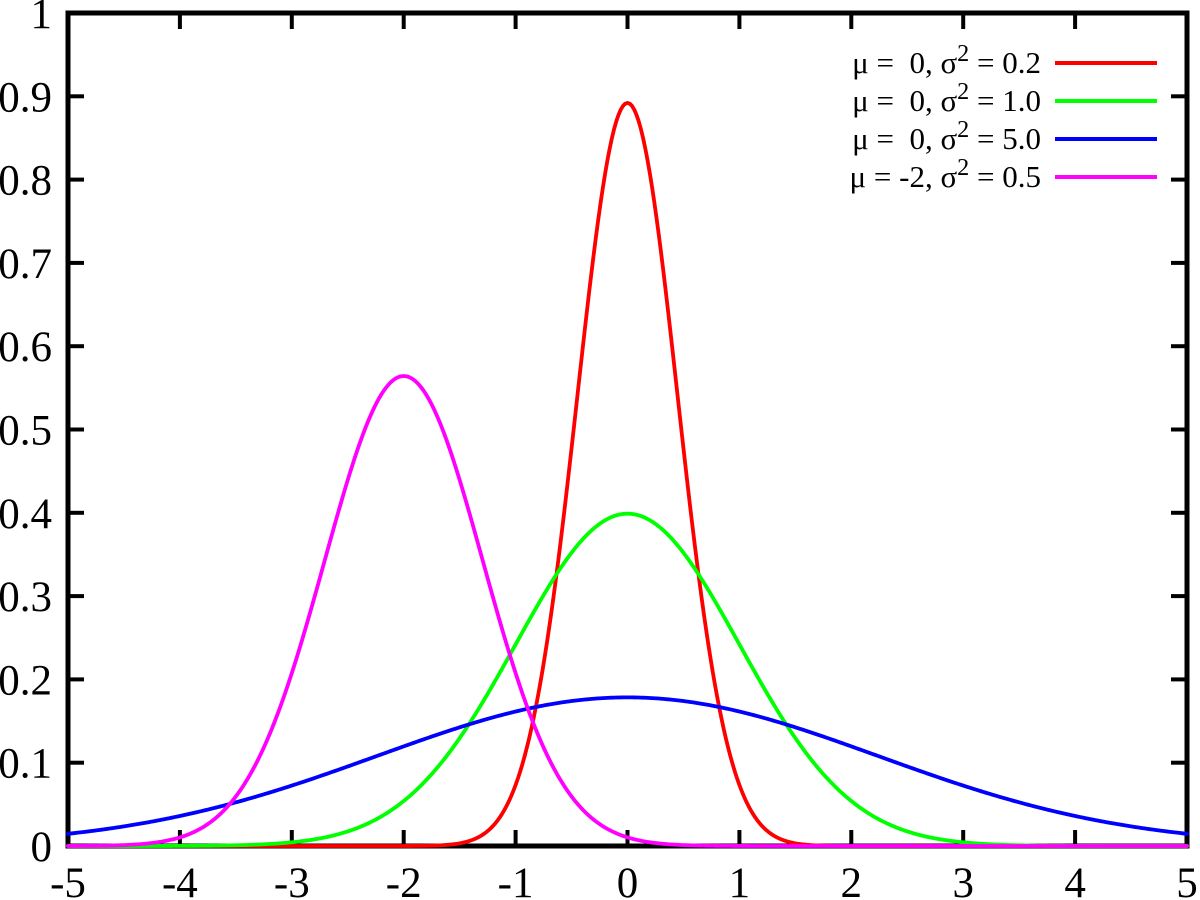 This screenshot has height=900, width=1200. Describe the element at coordinates (404, 880) in the screenshot. I see `x-tick-label: -2` at that location.